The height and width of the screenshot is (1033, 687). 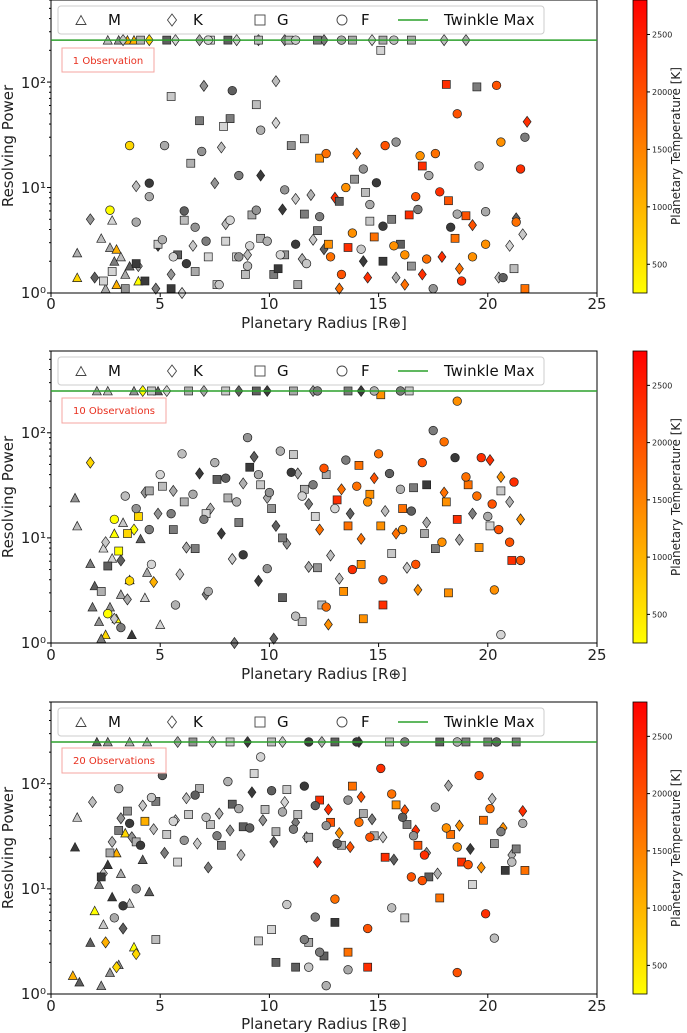 What do you see at coordinates (487, 1006) in the screenshot?
I see `x-tick-label: 20` at bounding box center [487, 1006].